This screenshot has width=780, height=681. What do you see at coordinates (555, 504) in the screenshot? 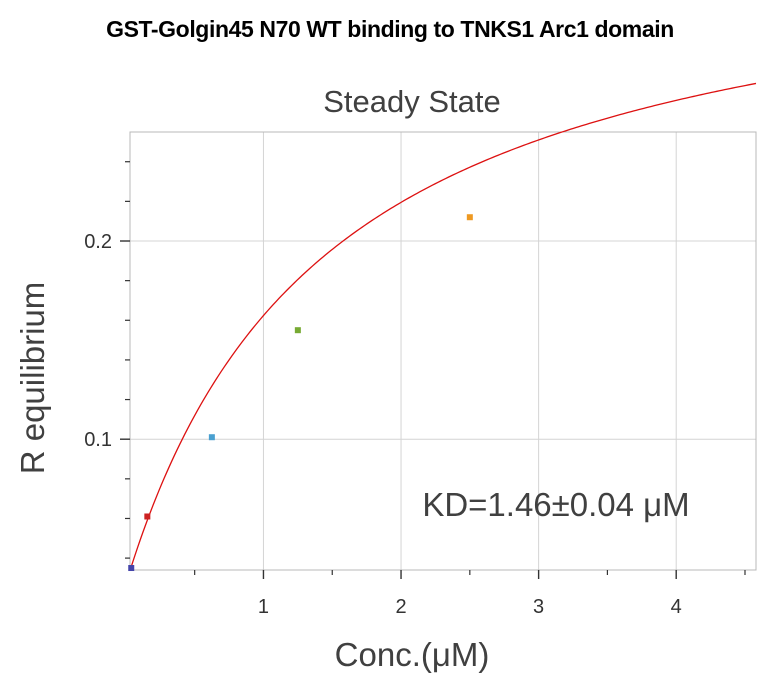
I see `kd-annotation: KD=1.46±0.04 μM` at bounding box center [555, 504].